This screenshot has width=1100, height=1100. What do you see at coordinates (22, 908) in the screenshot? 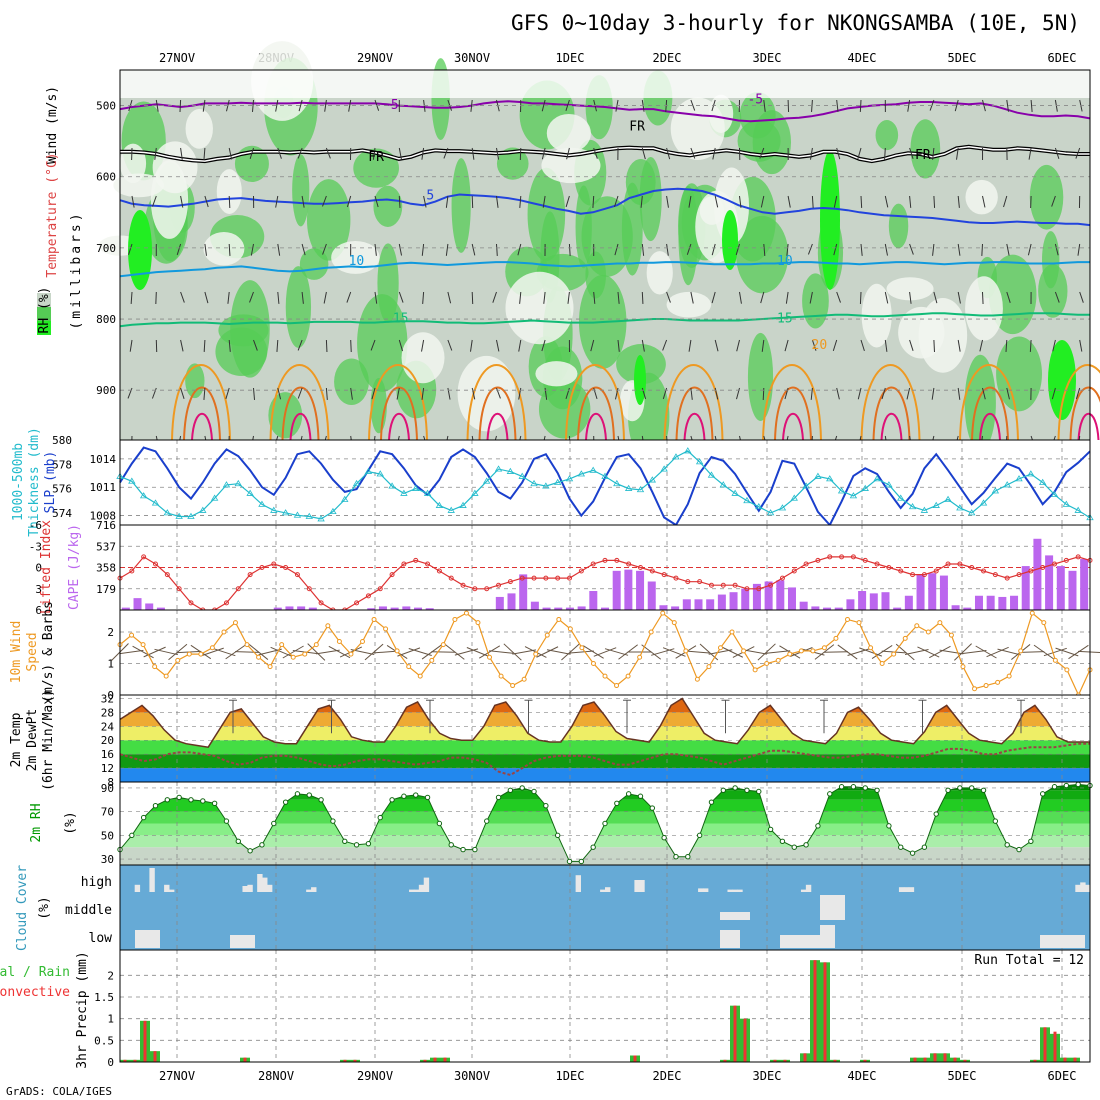
I see `label-cloud-cover: Cloud Cover` at bounding box center [22, 908].